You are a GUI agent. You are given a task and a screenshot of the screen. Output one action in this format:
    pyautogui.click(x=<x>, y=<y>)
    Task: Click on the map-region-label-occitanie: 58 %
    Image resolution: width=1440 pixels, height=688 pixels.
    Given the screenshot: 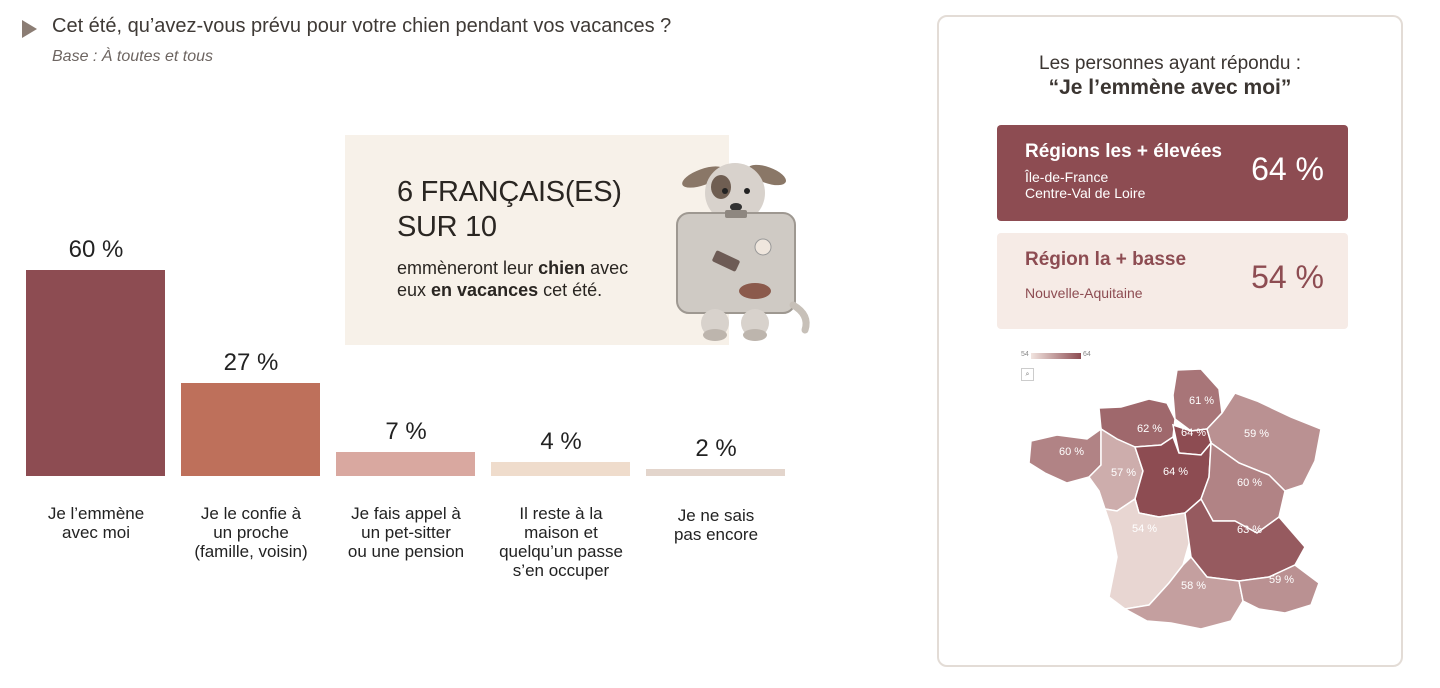 What is the action you would take?
    pyautogui.click(x=1193, y=586)
    